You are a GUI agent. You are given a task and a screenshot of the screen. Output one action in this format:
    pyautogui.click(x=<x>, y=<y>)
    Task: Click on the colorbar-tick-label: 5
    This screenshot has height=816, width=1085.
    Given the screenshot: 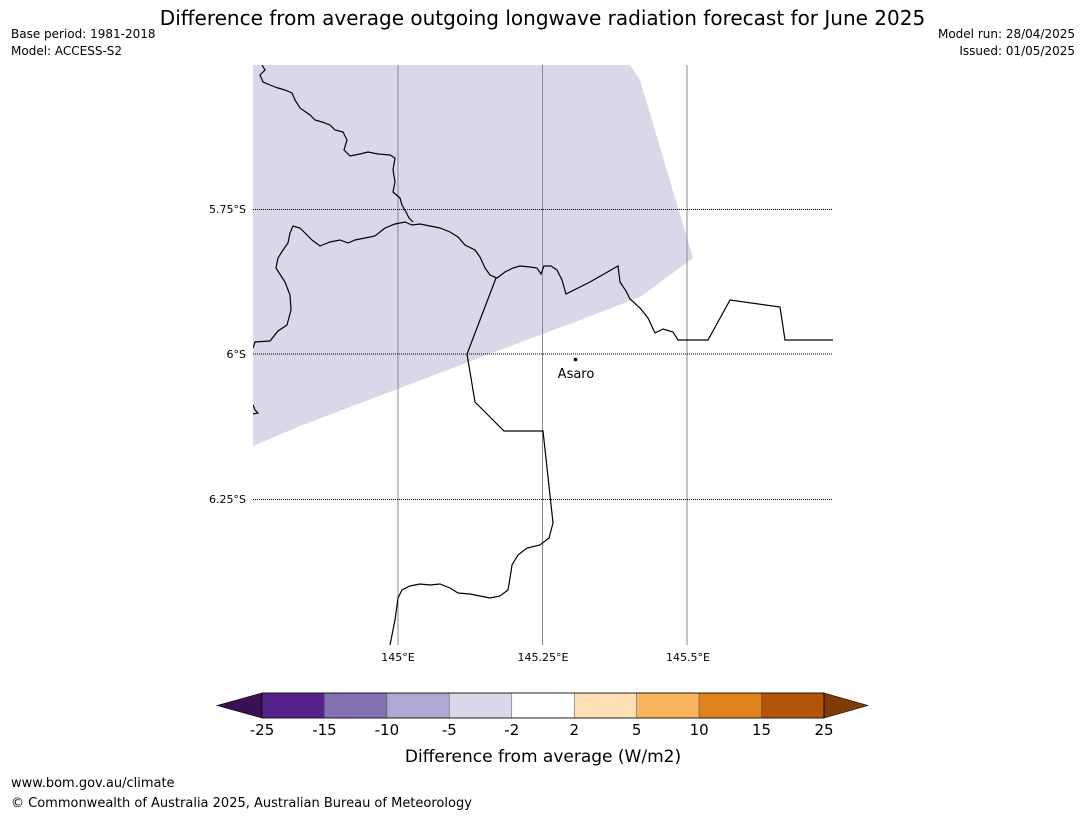 What is the action you would take?
    pyautogui.click(x=637, y=730)
    